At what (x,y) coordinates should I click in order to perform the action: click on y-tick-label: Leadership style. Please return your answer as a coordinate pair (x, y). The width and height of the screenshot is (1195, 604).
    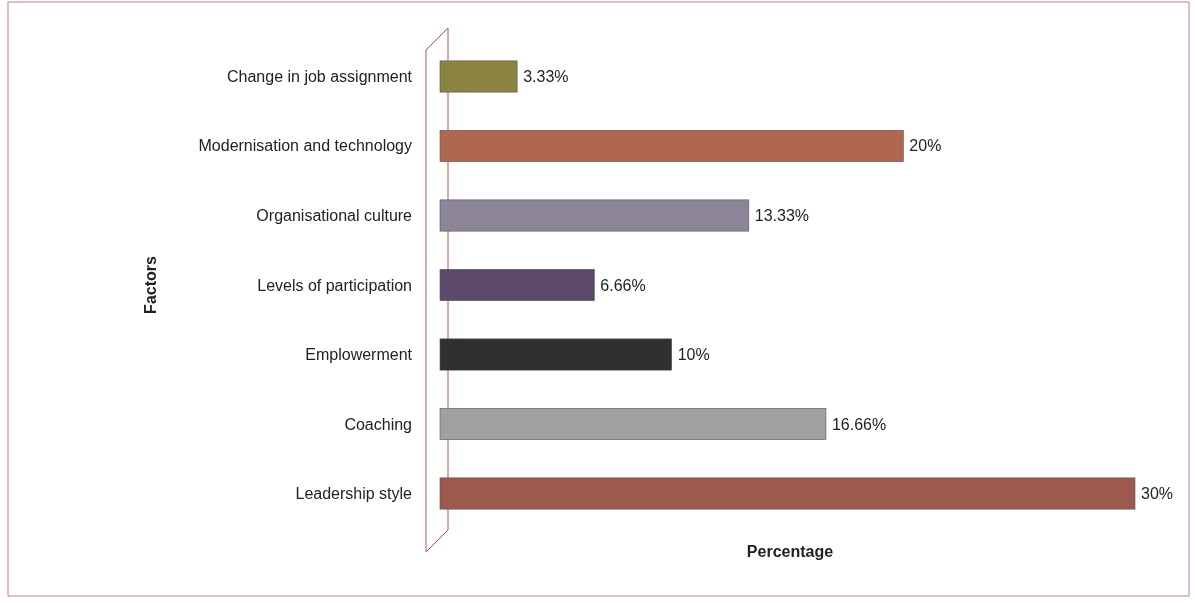
    Looking at the image, I should click on (354, 494).